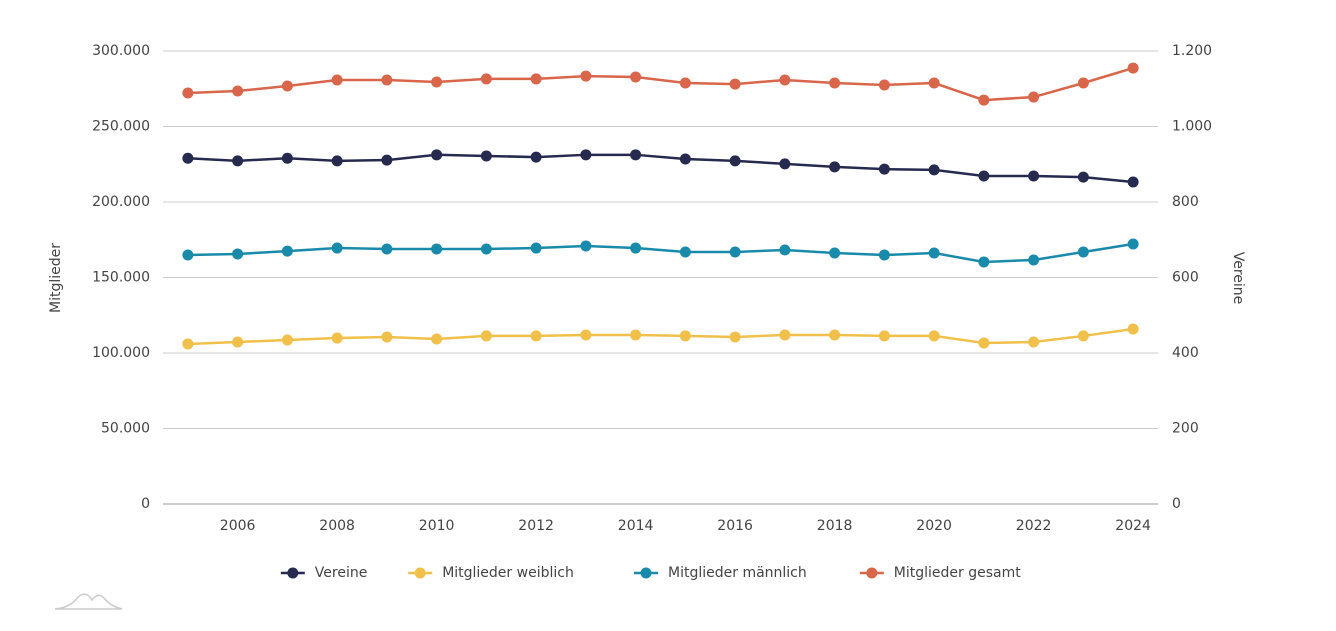 Image resolution: width=1336 pixels, height=631 pixels. I want to click on y2-tick-label: 0, so click(1176, 504).